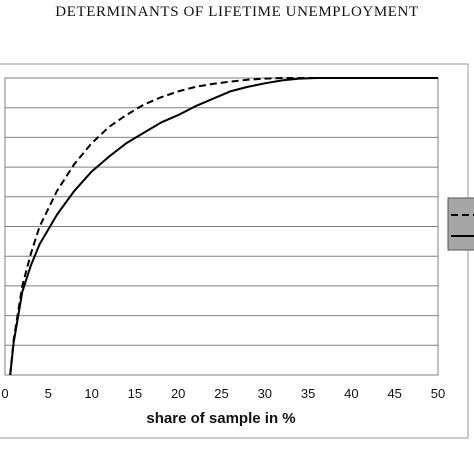 The image size is (474, 474). Describe the element at coordinates (178, 393) in the screenshot. I see `x-tick-label: 20` at that location.